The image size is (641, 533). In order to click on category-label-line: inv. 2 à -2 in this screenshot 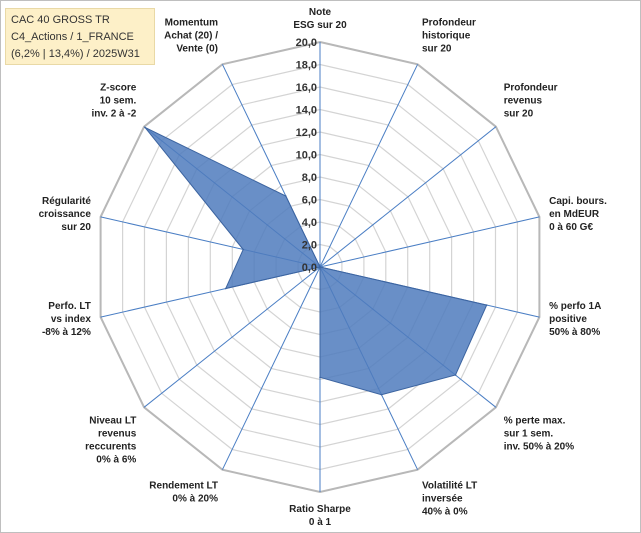, I will do `click(113, 114)`.